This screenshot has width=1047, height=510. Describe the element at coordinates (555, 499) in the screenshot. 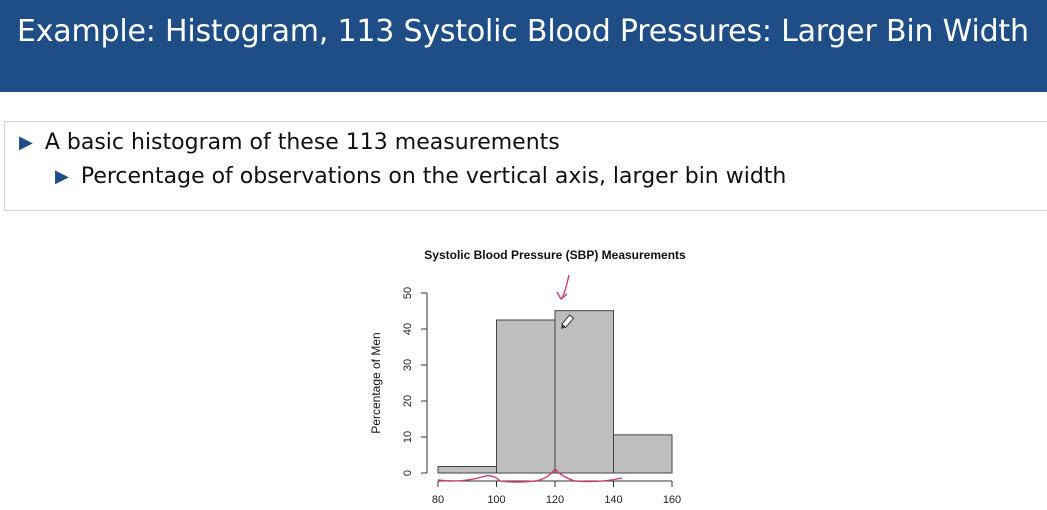

I see `x-tick-label: 120` at that location.